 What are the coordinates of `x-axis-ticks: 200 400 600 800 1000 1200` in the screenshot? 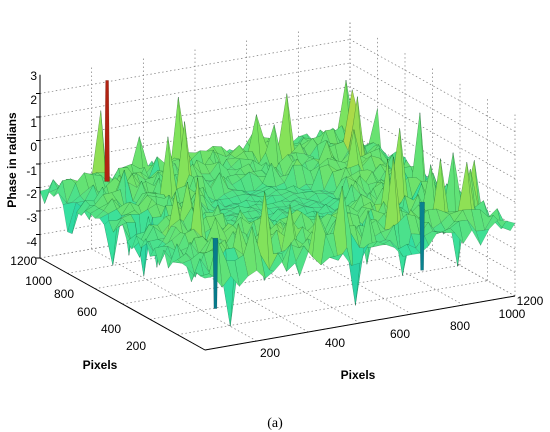 It's located at (402, 327).